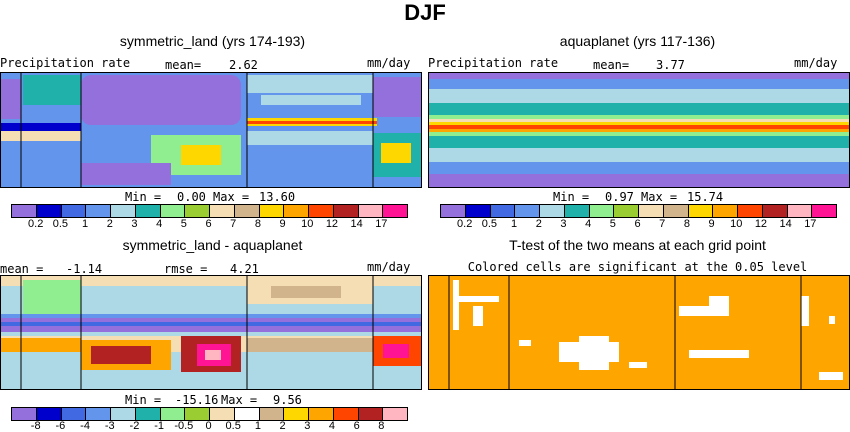 Image resolution: width=850 pixels, height=432 pixels. I want to click on panel2-colorbar-ticks-label: 0.2, so click(465, 224).